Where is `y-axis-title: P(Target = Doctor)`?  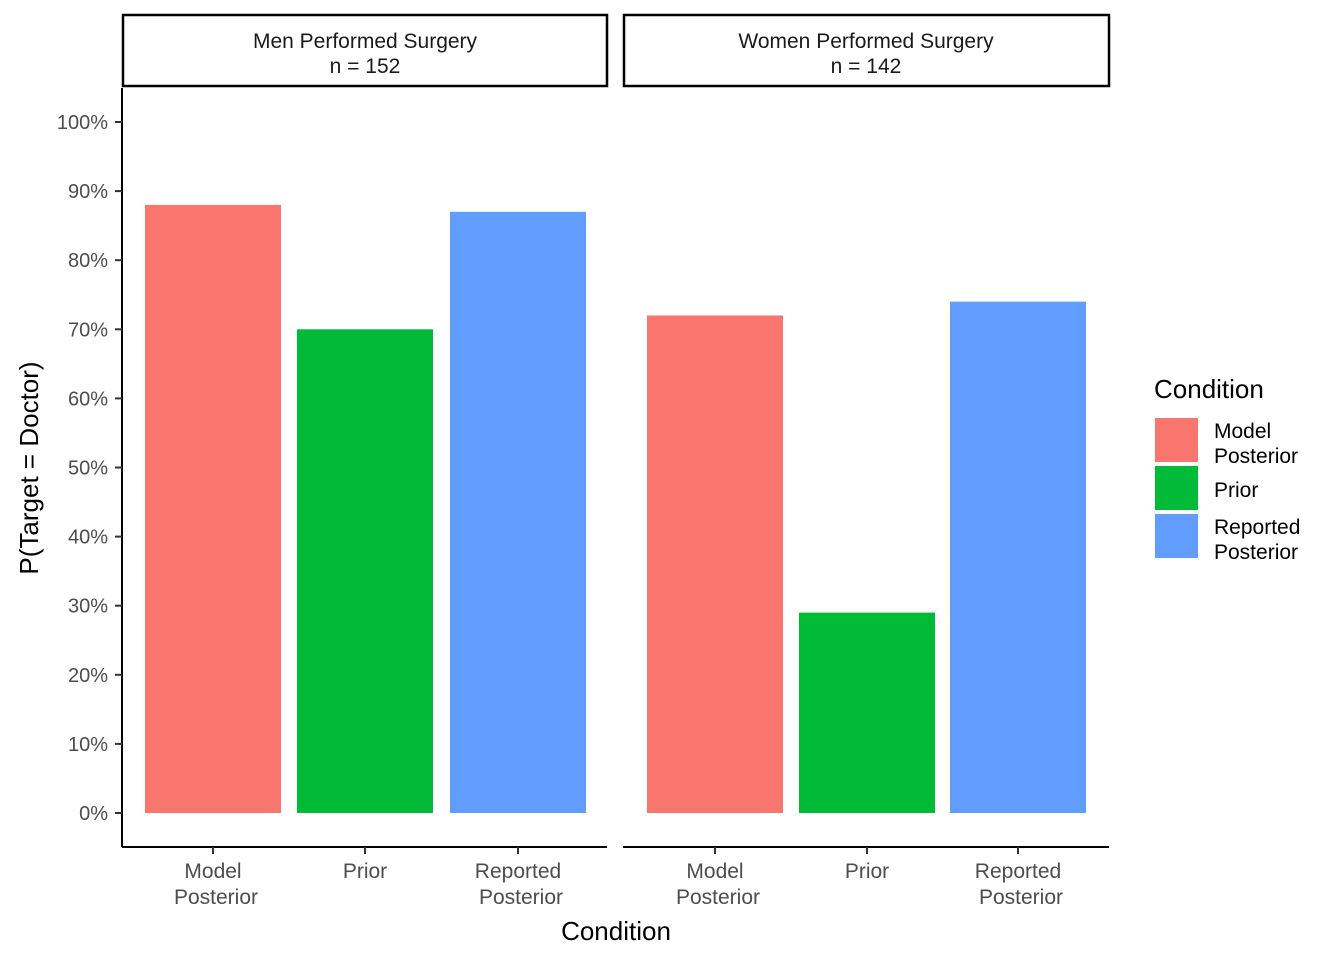 y-axis-title: P(Target = Doctor) is located at coordinates (29, 467).